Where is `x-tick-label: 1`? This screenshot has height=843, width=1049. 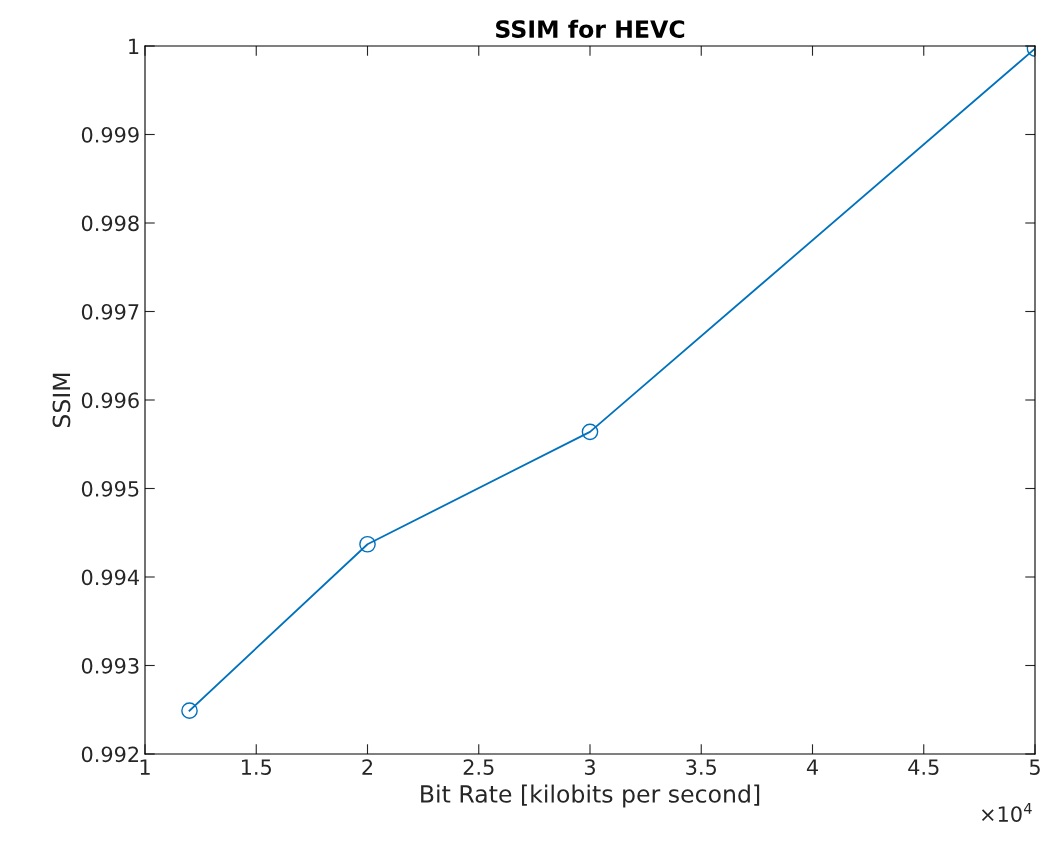 x-tick-label: 1 is located at coordinates (145, 767).